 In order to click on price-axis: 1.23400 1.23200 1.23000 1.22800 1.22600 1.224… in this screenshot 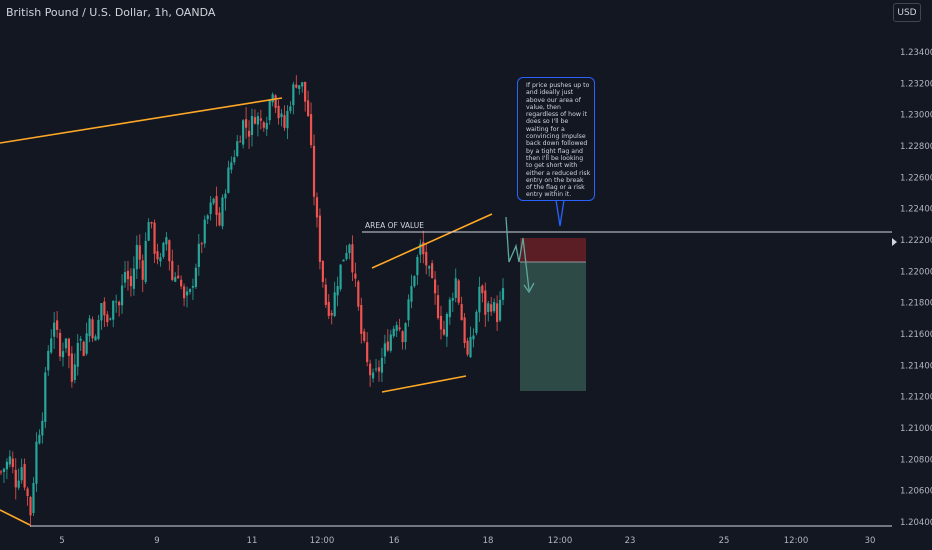, I will do `click(916, 288)`.